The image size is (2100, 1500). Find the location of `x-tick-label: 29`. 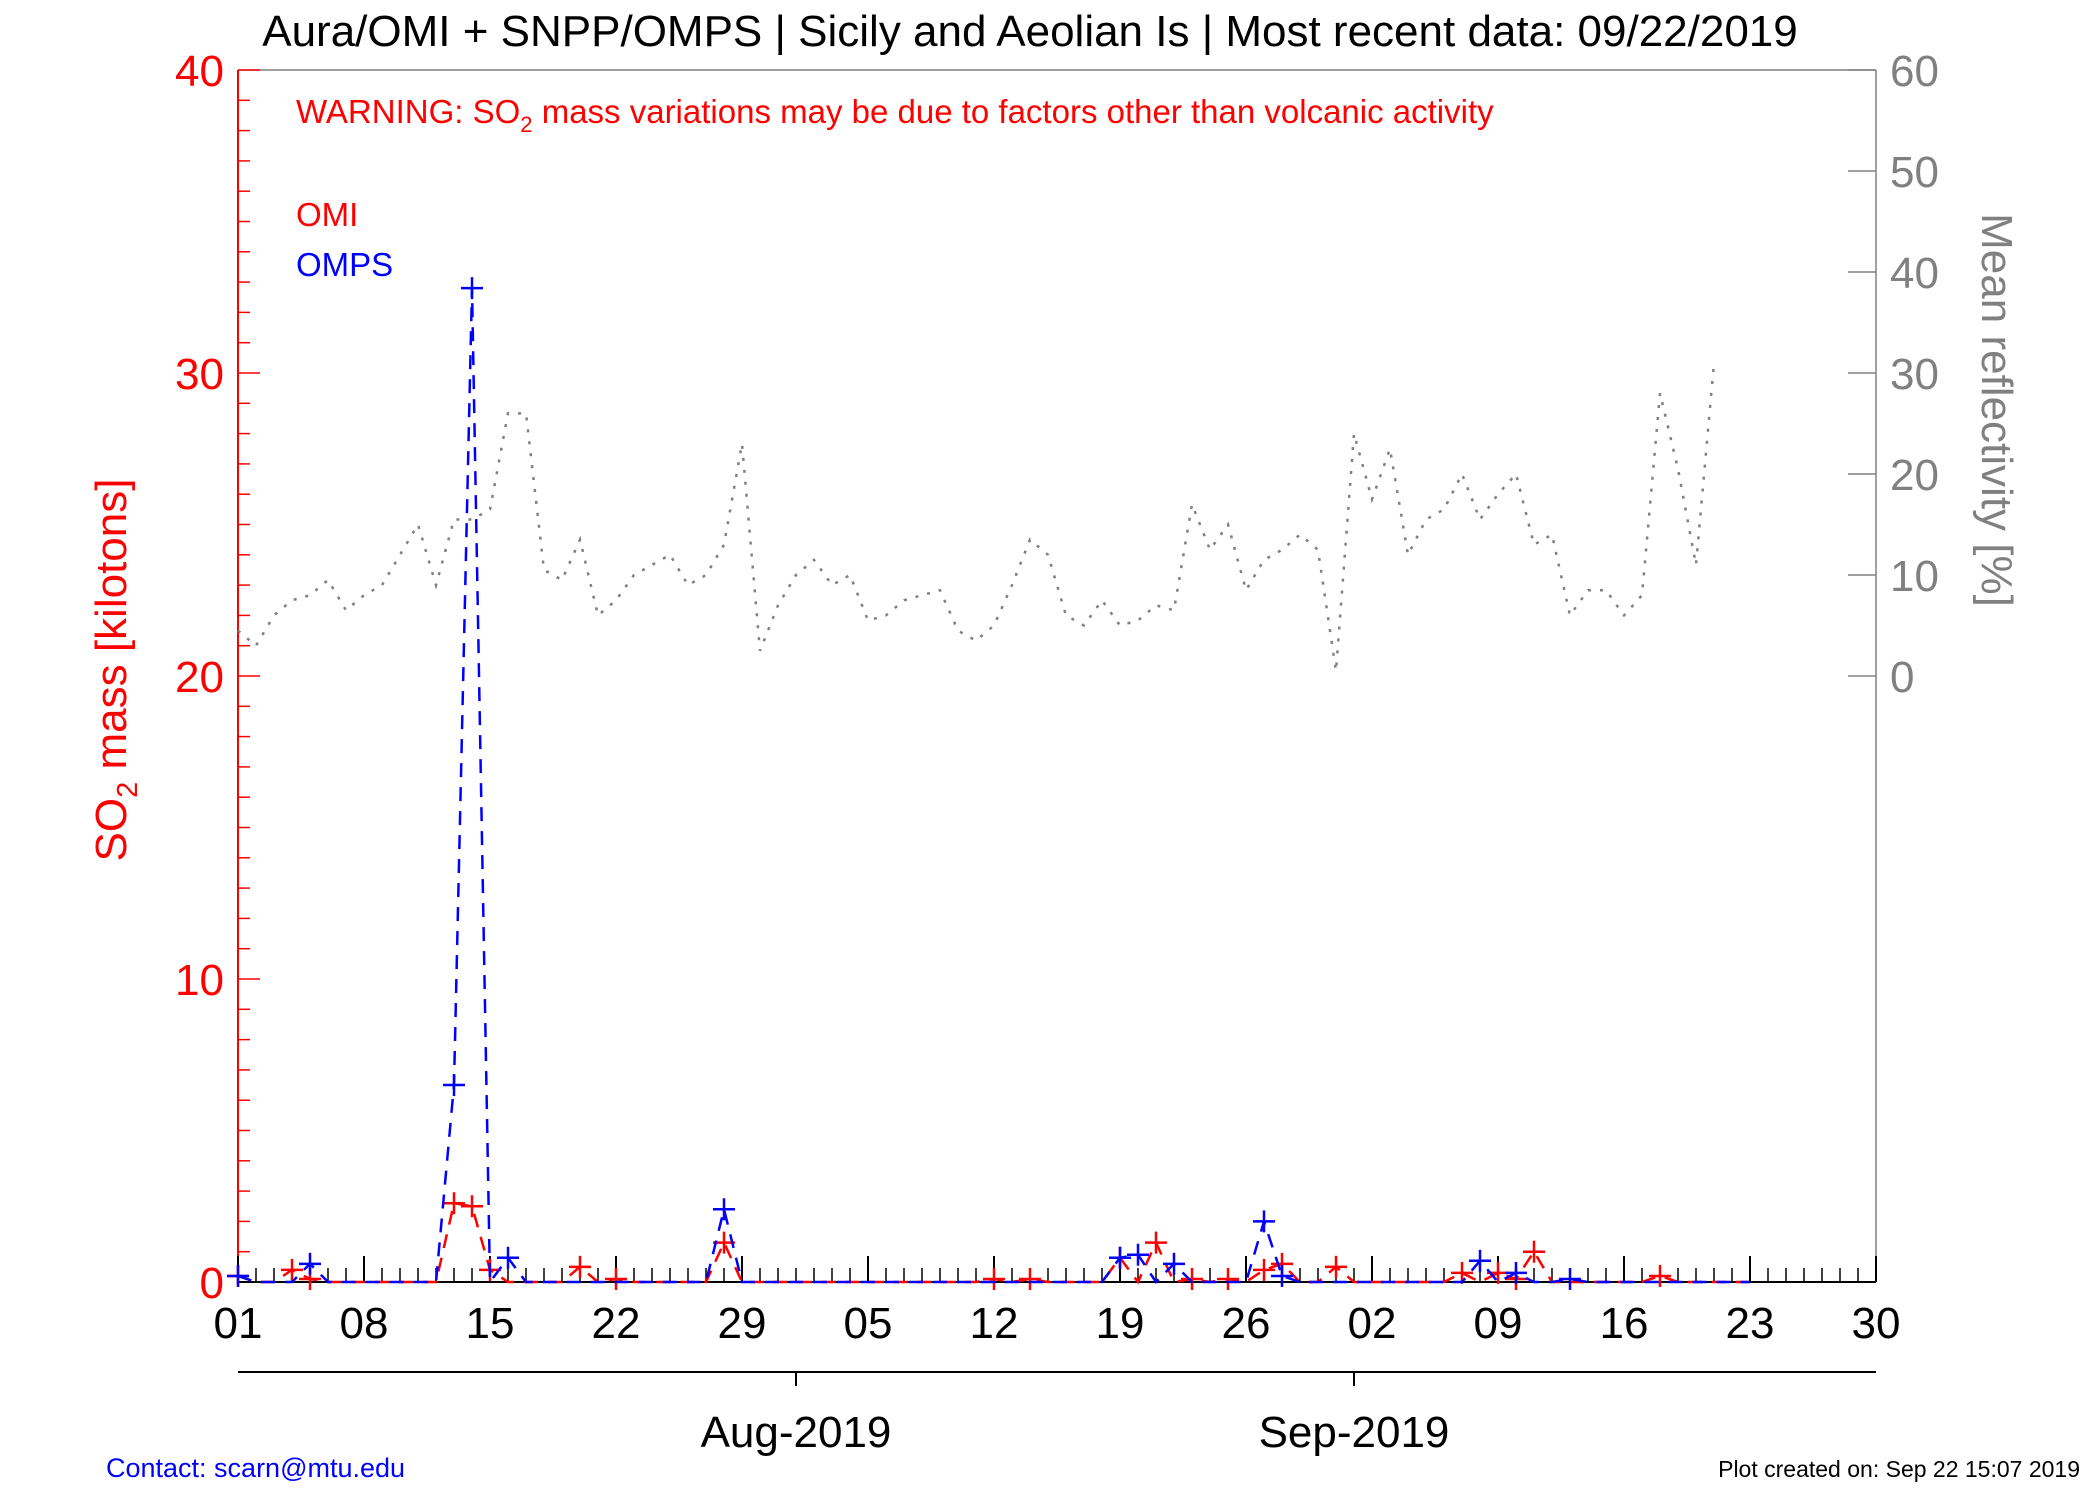

x-tick-label: 29 is located at coordinates (742, 1323).